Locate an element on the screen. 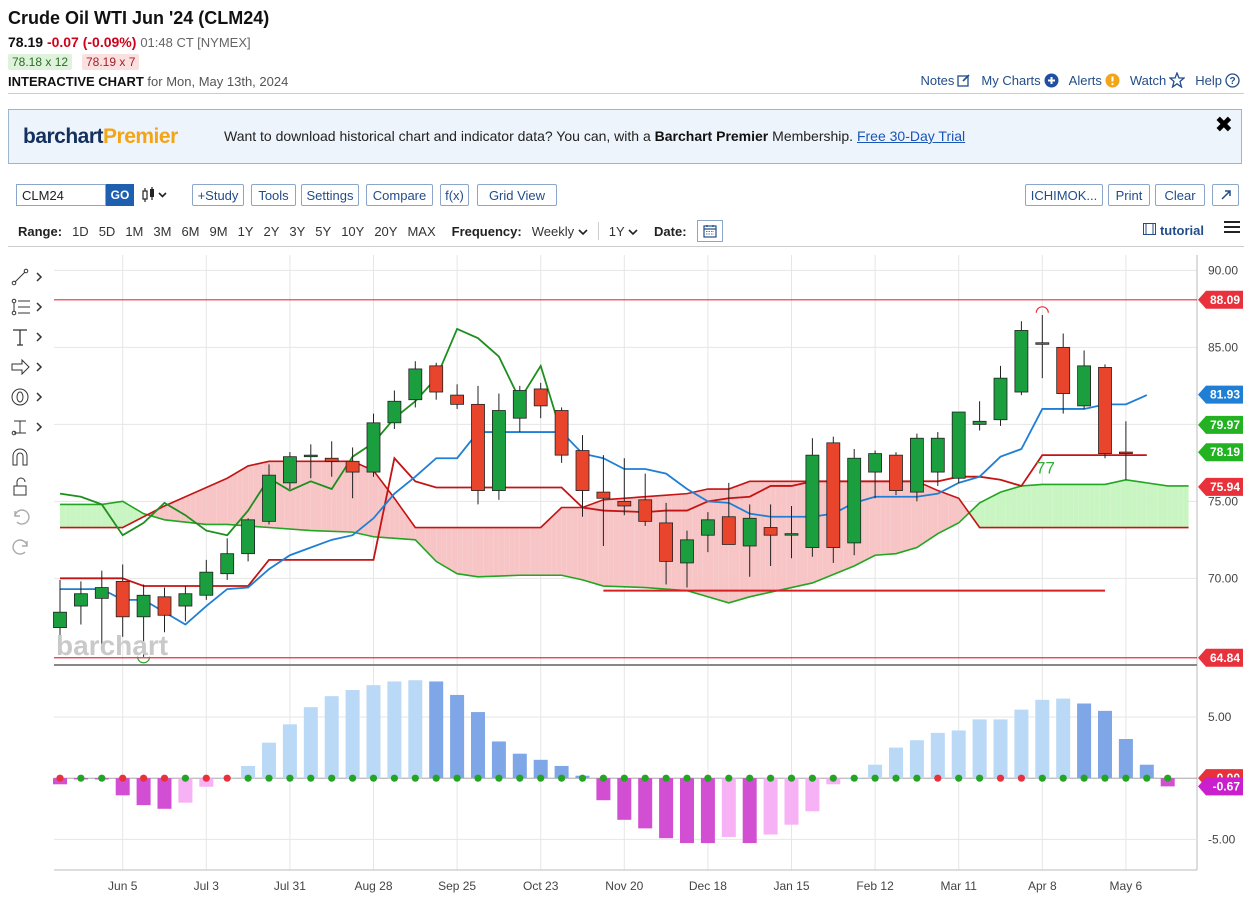  pencil-icon is located at coordinates (963, 80).